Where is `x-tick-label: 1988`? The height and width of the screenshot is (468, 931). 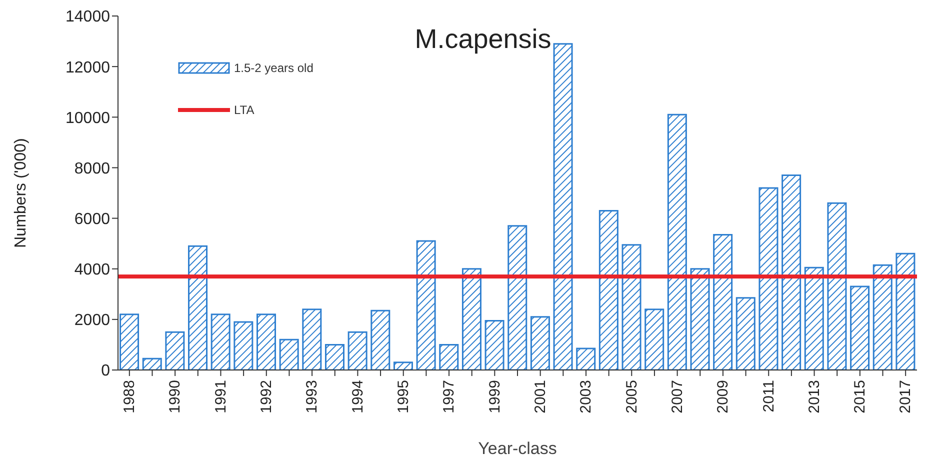 x-tick-label: 1988 is located at coordinates (129, 397).